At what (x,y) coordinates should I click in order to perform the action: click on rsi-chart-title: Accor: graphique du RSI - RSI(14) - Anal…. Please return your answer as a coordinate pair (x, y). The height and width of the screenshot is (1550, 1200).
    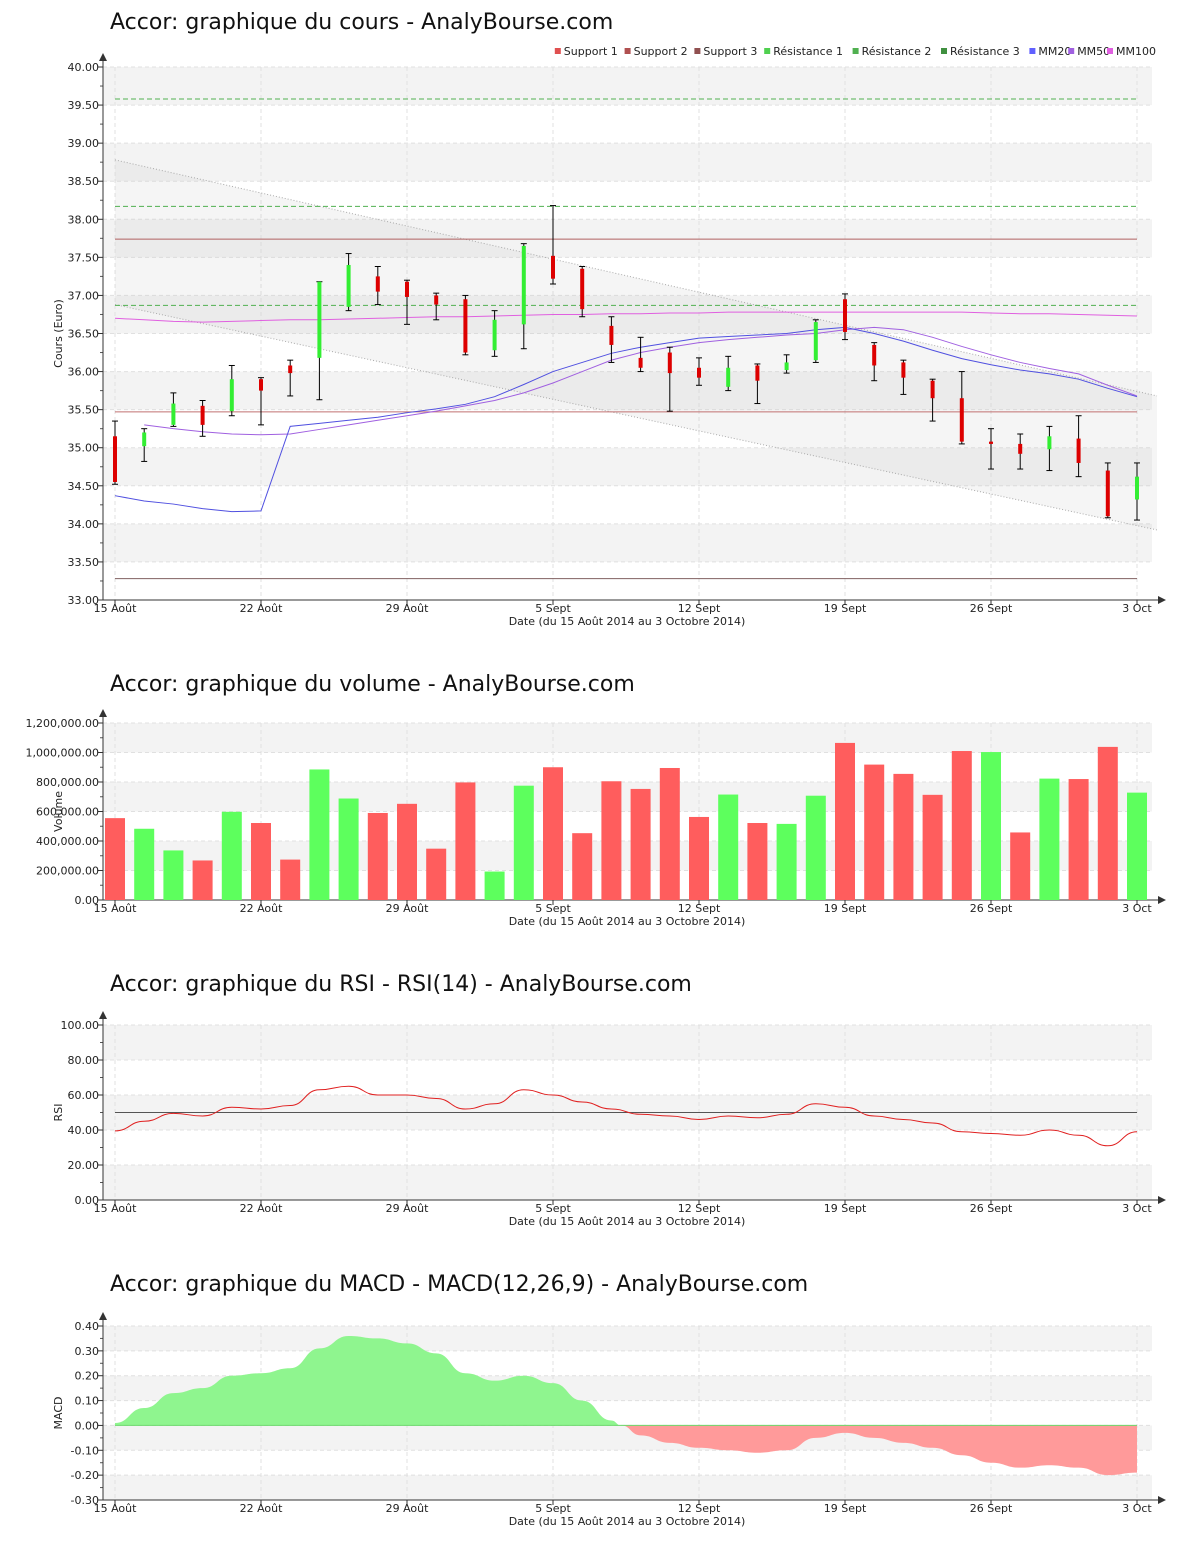
    Looking at the image, I should click on (401, 984).